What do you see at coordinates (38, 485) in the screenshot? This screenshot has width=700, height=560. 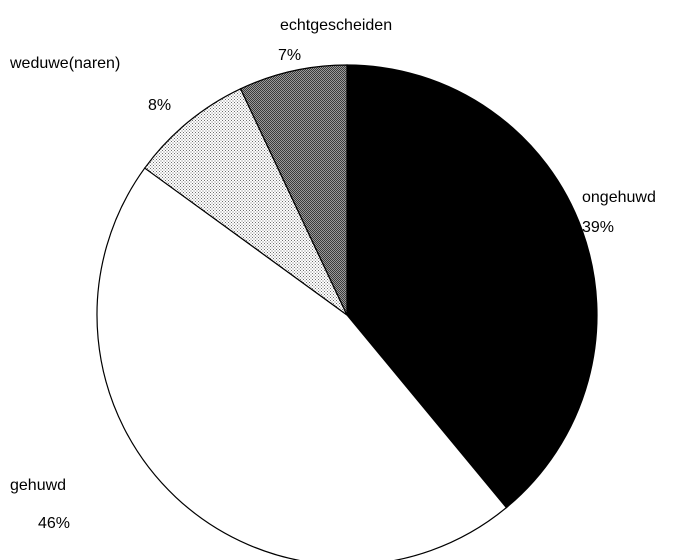 I see `label-gehuwd: gehuwd` at bounding box center [38, 485].